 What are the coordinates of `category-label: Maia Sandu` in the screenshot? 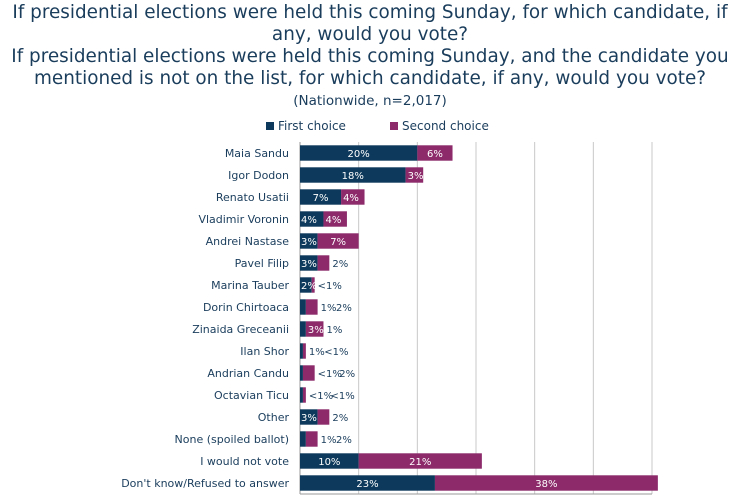 It's located at (257, 153).